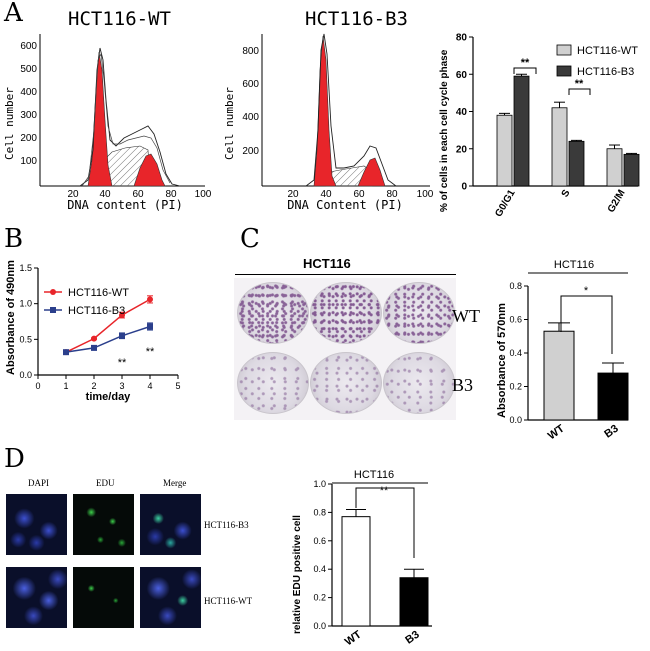  What do you see at coordinates (138, 194) in the screenshot?
I see `flow-wt-xtick: 60` at bounding box center [138, 194].